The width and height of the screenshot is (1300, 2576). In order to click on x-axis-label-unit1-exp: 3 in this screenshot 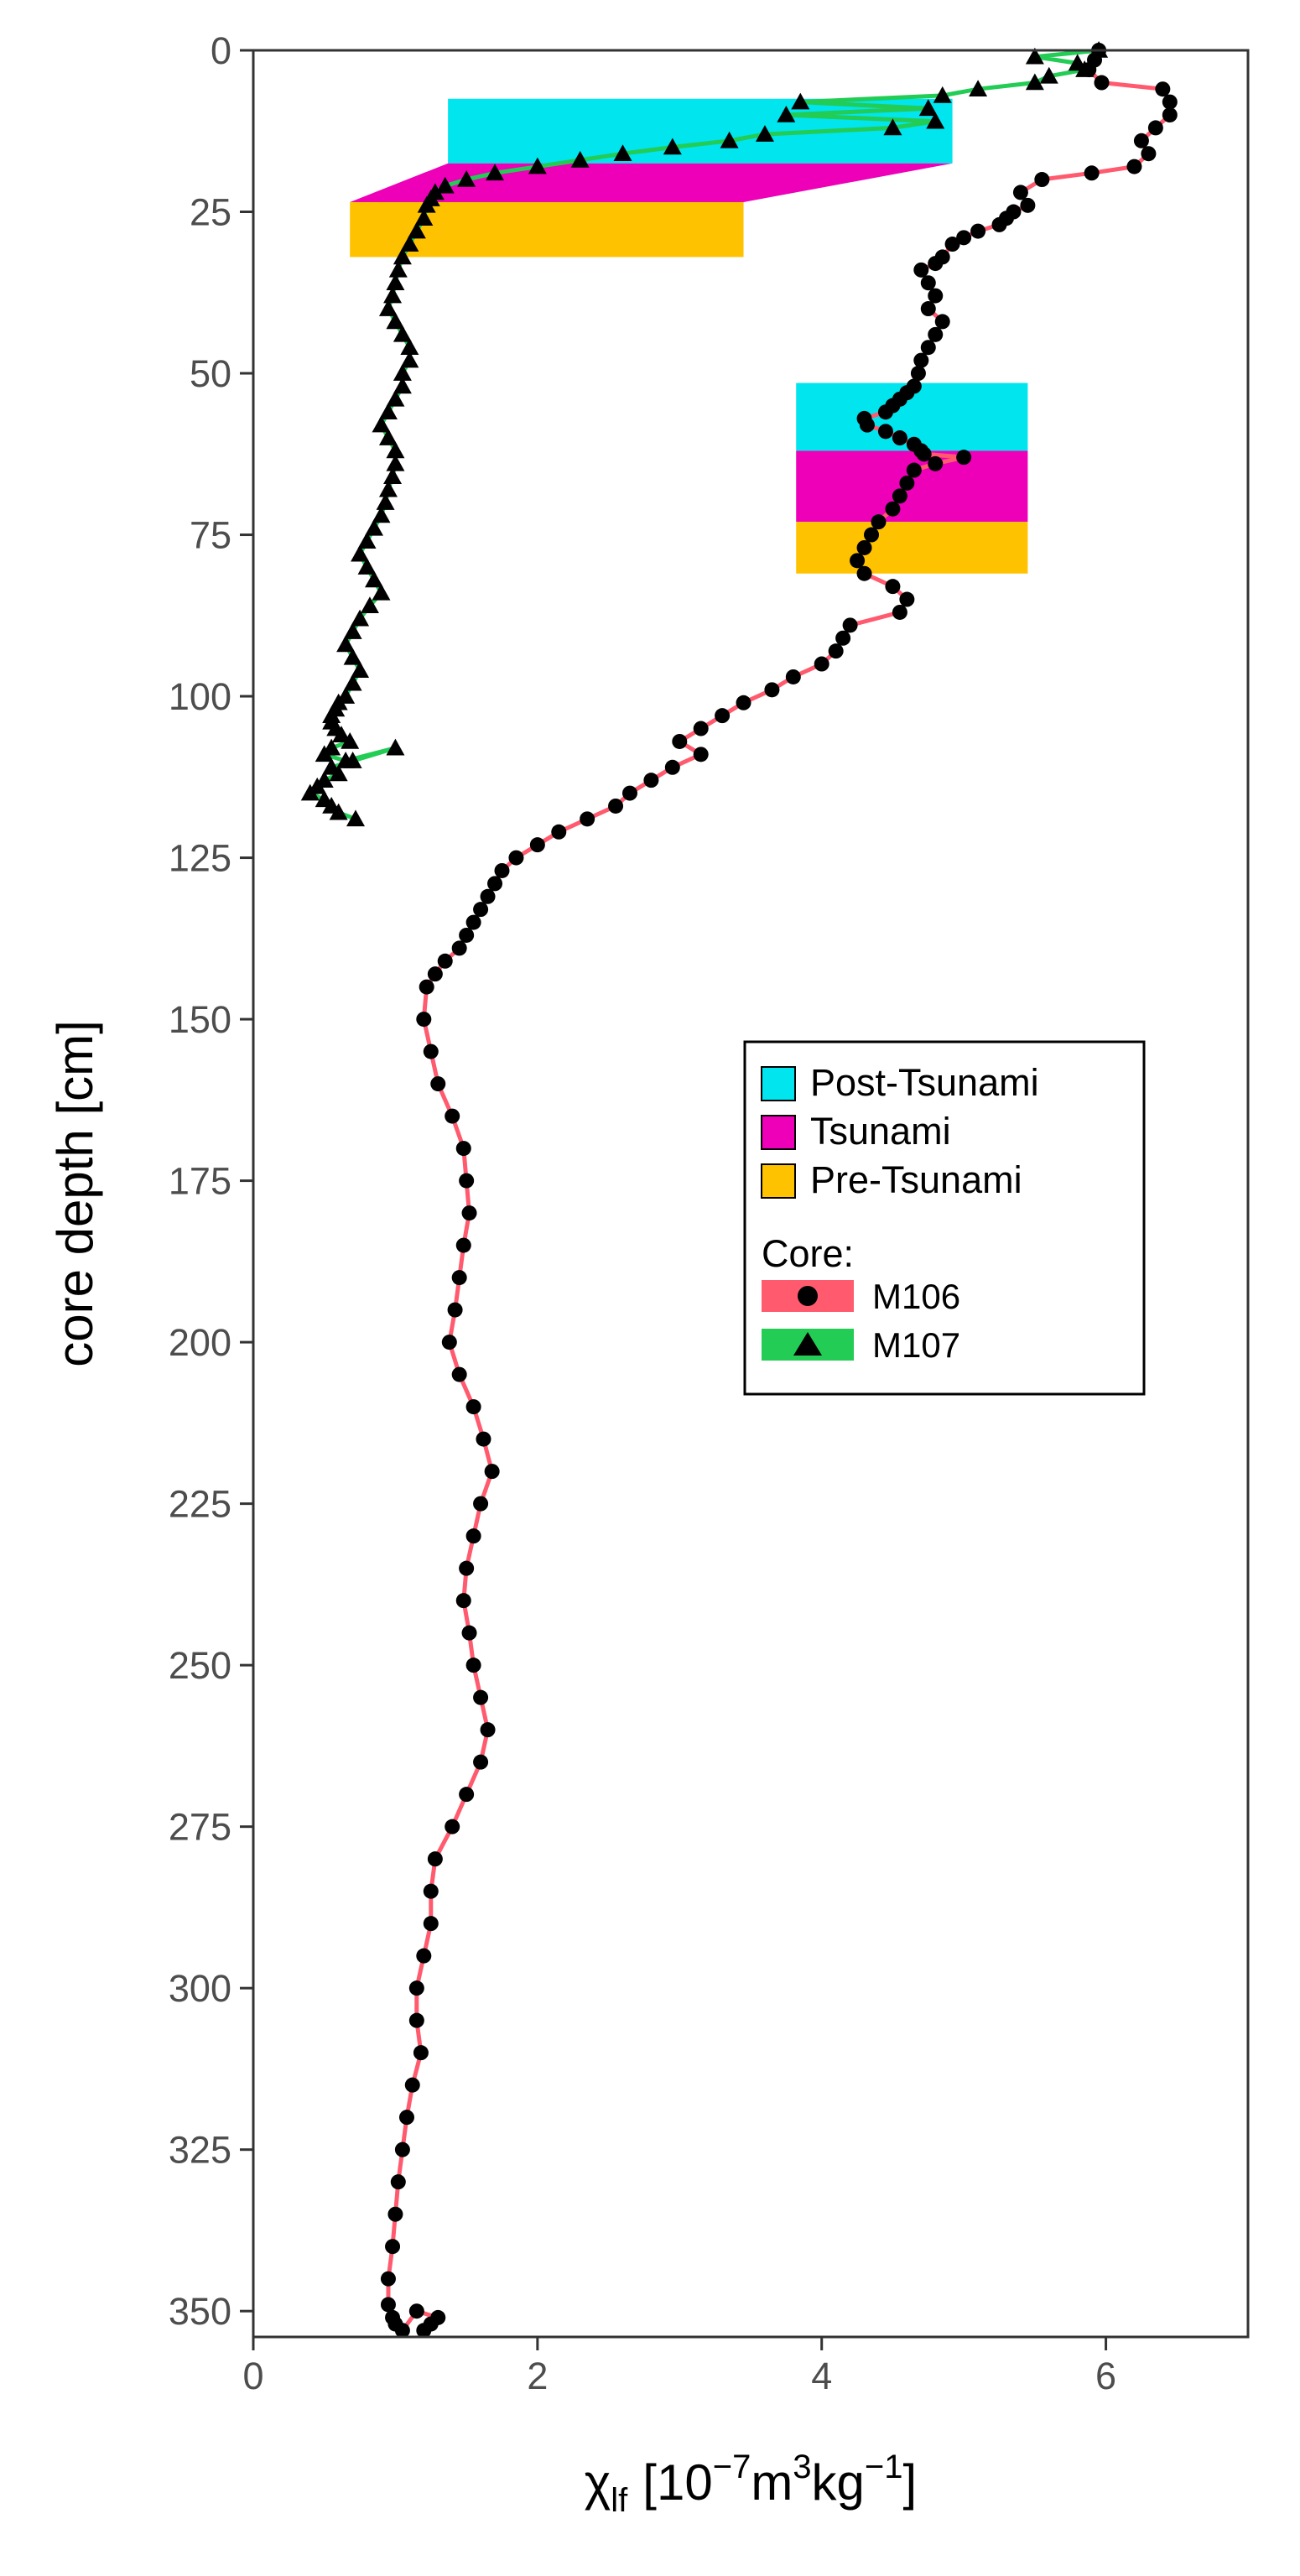, I will do `click(802, 2467)`.